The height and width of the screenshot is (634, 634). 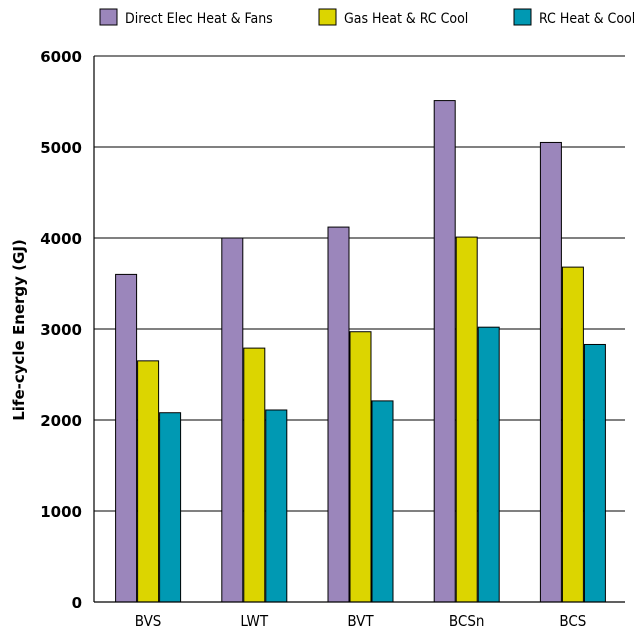 What do you see at coordinates (199, 19) in the screenshot?
I see `legend-label: Direct Elec Heat & Fans` at bounding box center [199, 19].